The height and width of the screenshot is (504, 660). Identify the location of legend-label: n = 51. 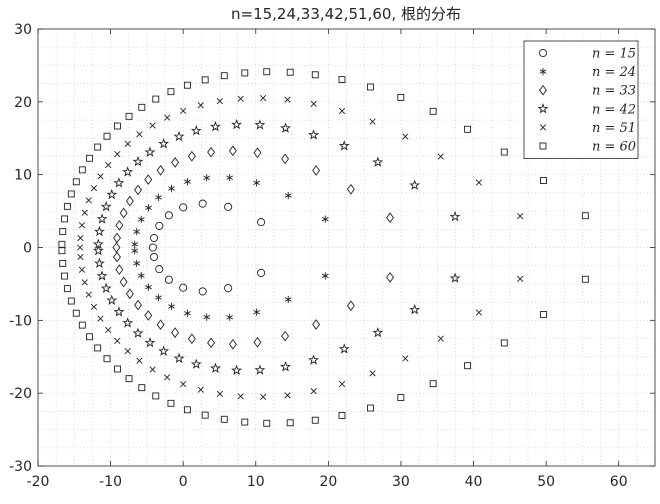
(614, 128).